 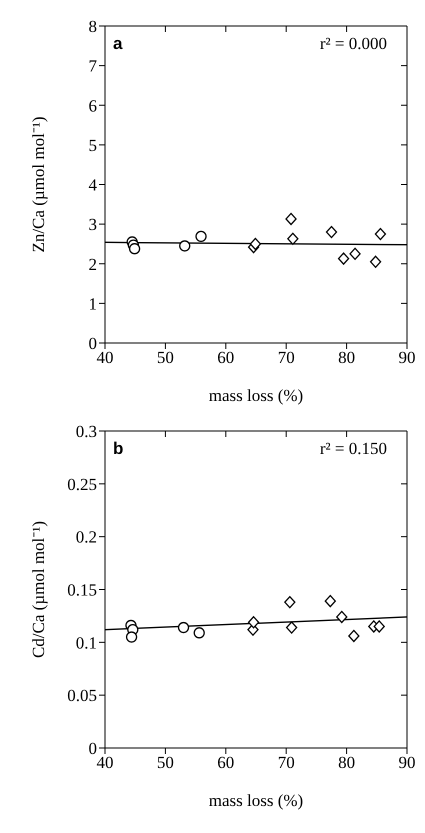 I want to click on y-tick-label: 4, so click(x=93, y=185).